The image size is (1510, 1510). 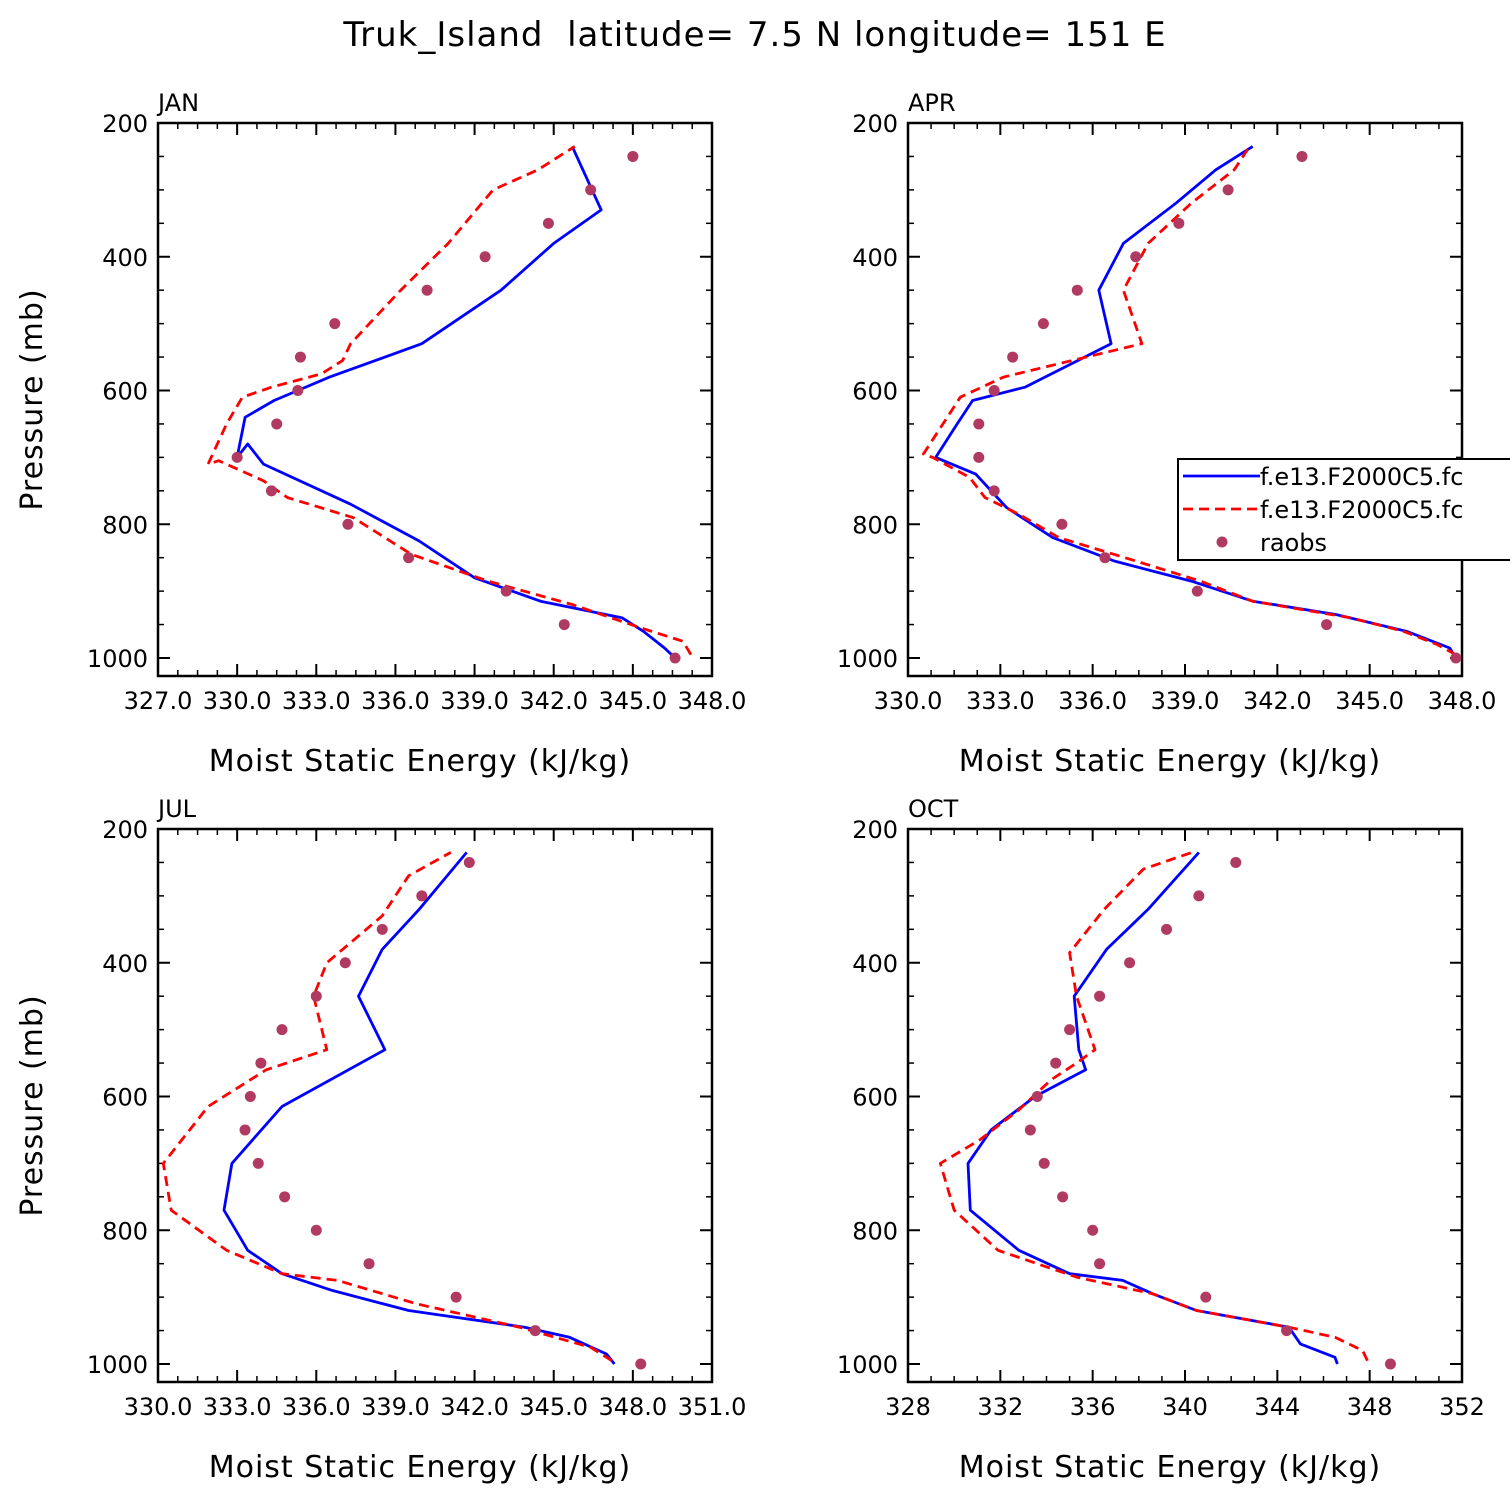 What do you see at coordinates (1370, 1407) in the screenshot?
I see `x-tick-label: 348` at bounding box center [1370, 1407].